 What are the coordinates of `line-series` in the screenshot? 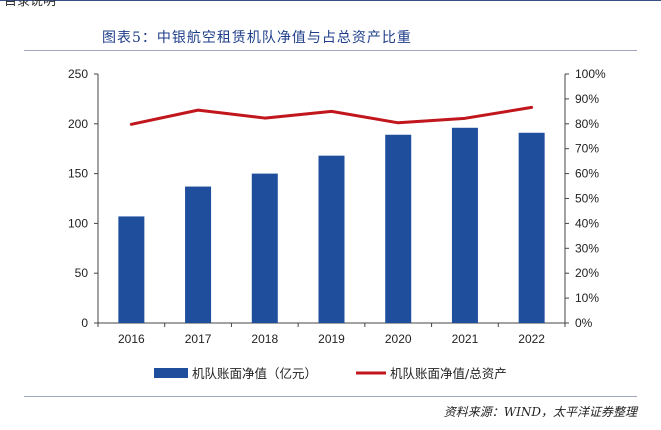 It's located at (331, 115).